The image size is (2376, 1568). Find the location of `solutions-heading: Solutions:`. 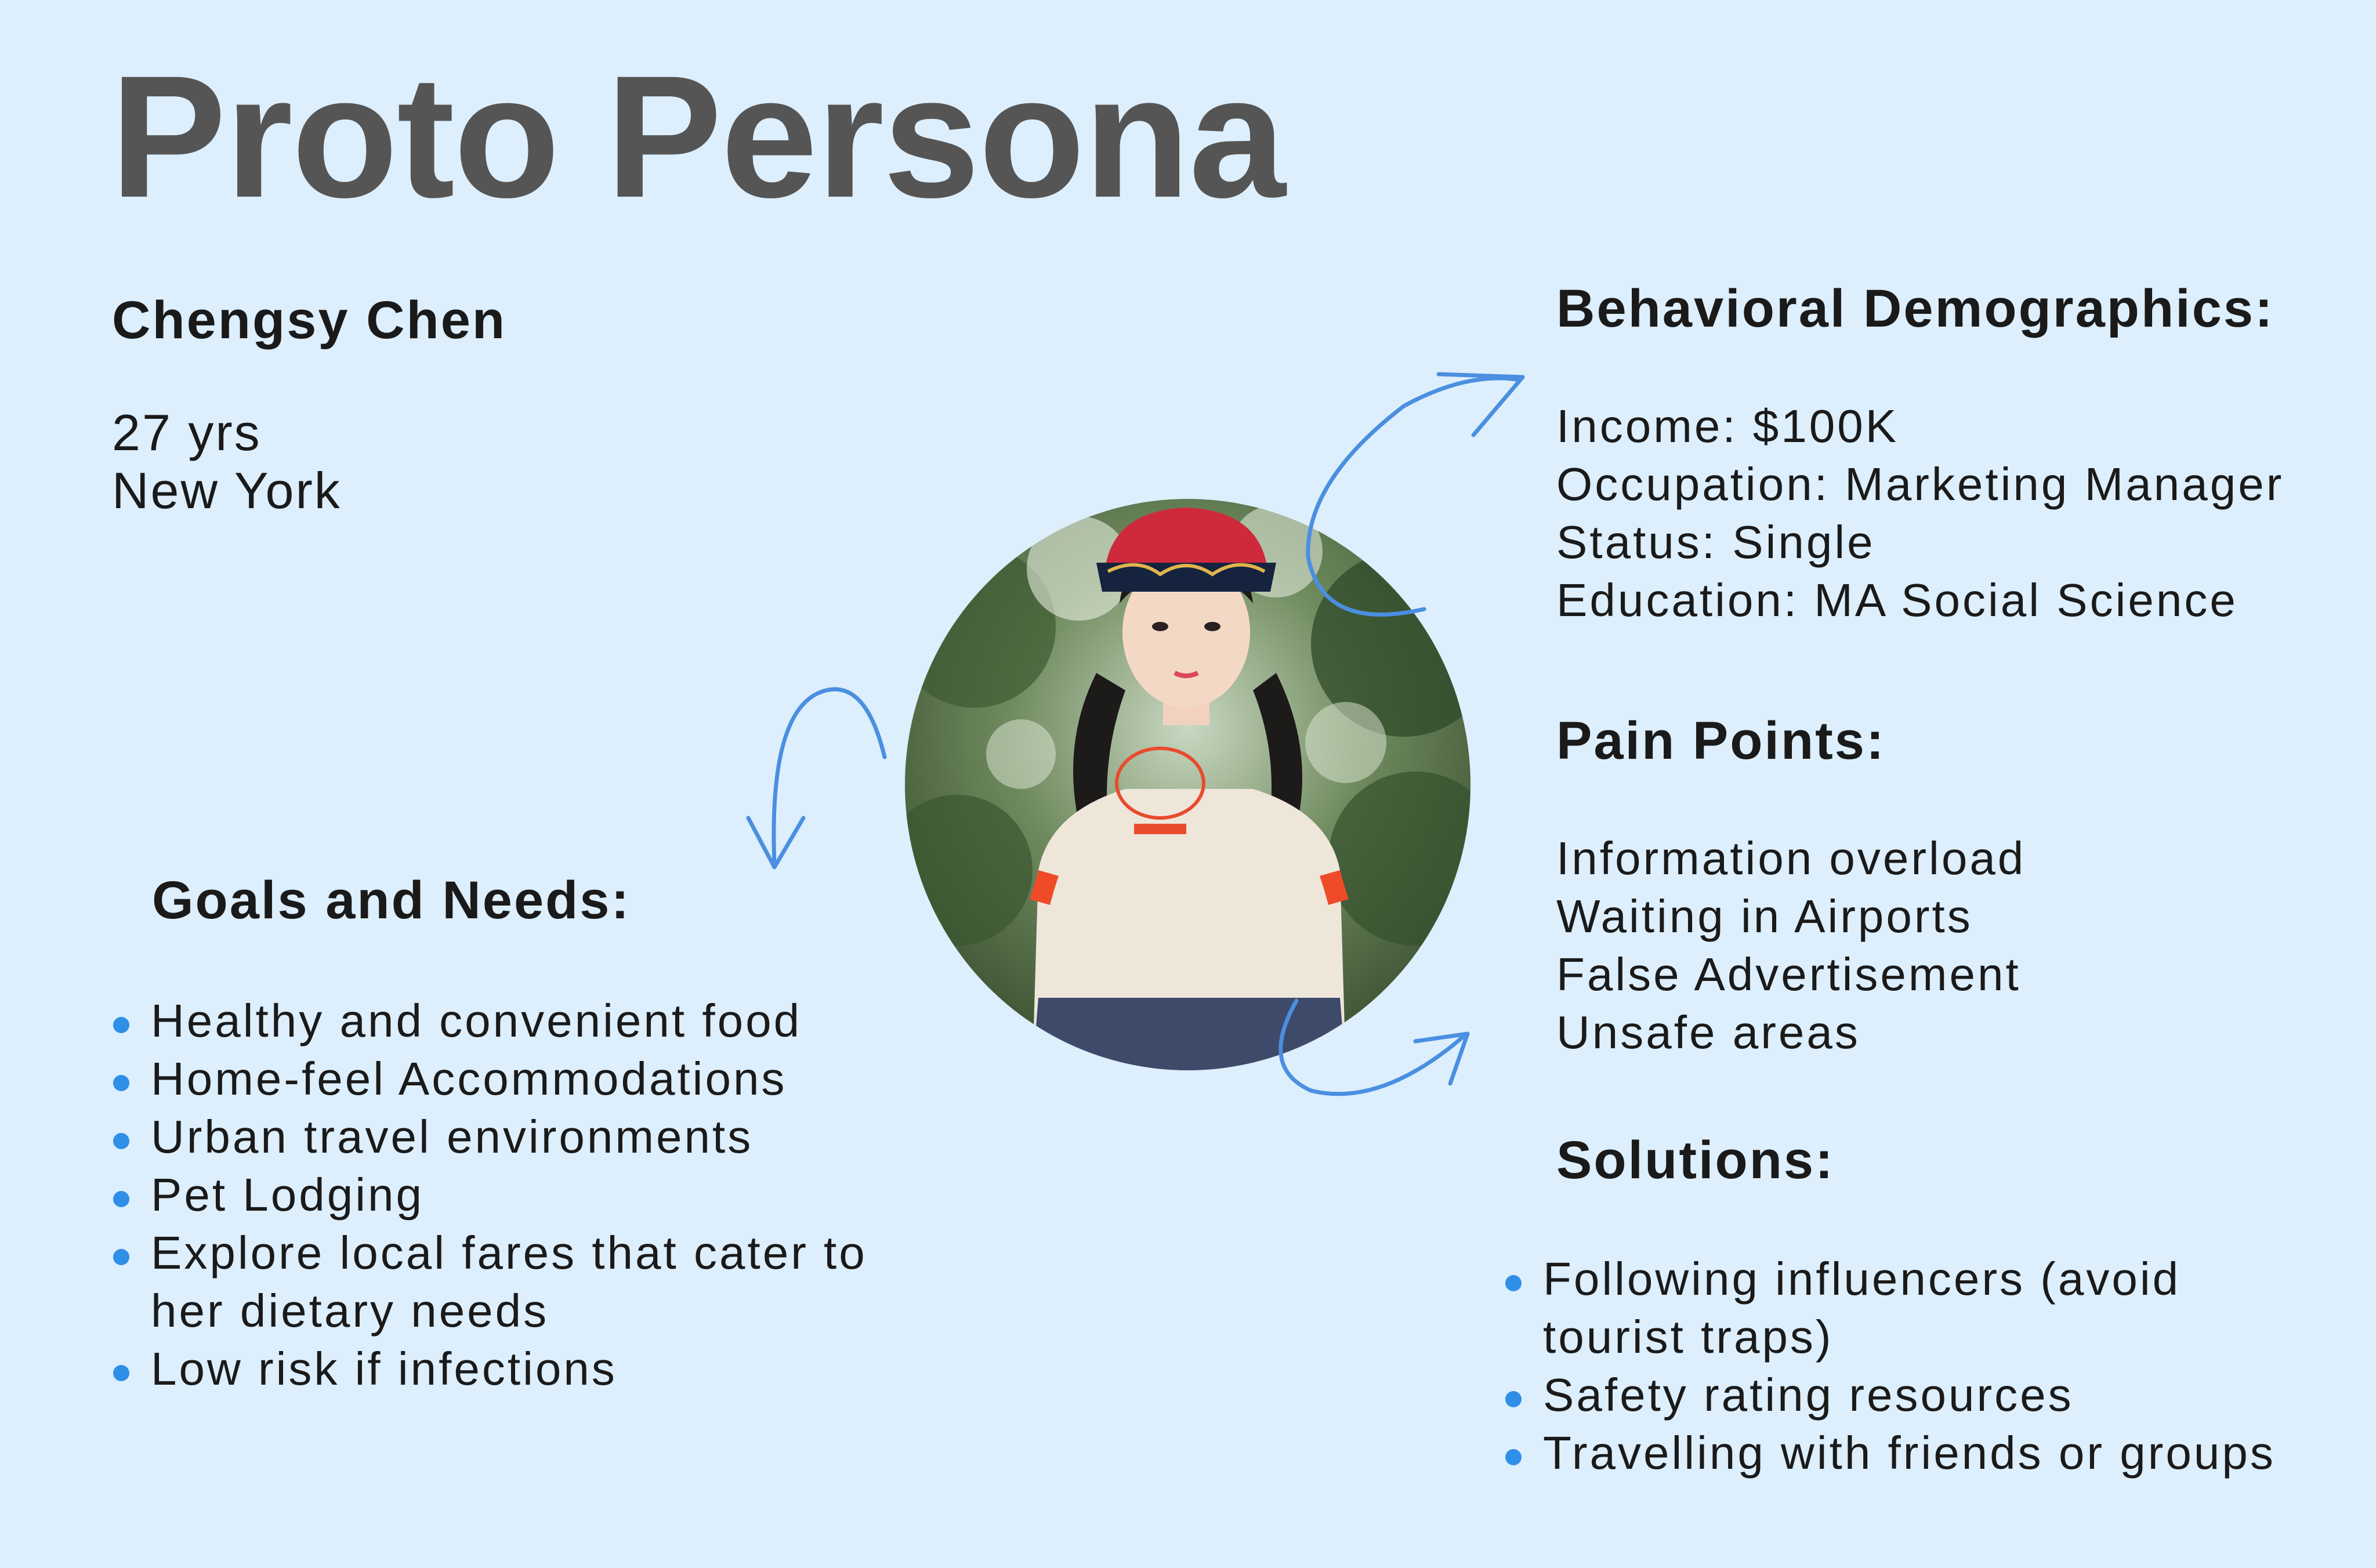

solutions-heading: Solutions: is located at coordinates (1695, 1160).